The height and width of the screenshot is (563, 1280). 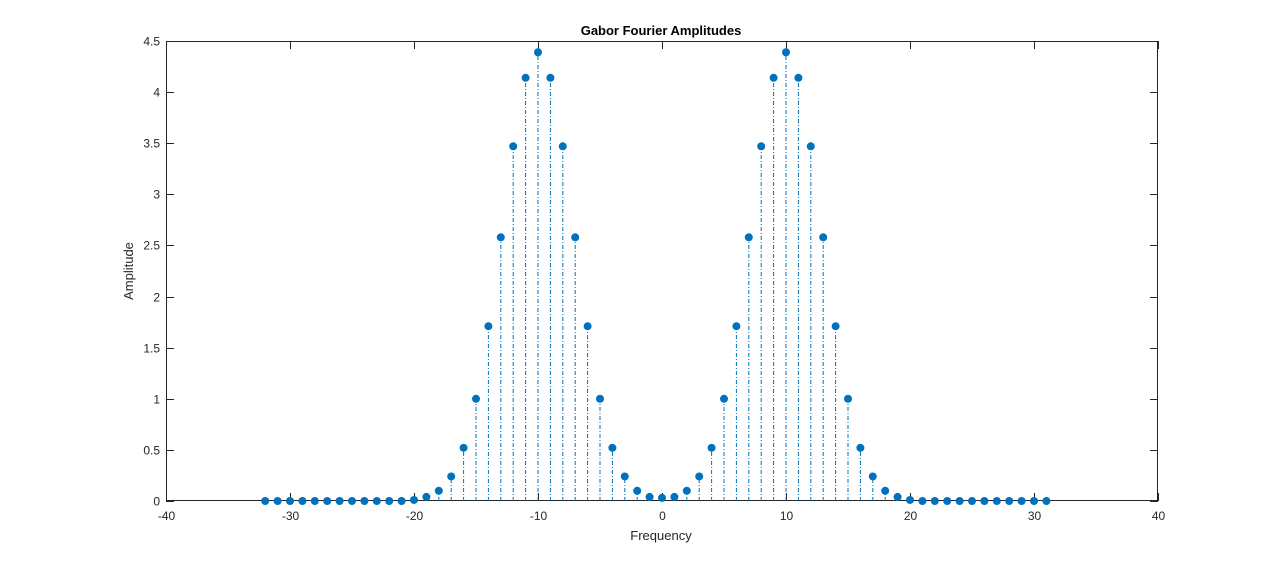 What do you see at coordinates (156, 195) in the screenshot?
I see `y-tick-label: 3` at bounding box center [156, 195].